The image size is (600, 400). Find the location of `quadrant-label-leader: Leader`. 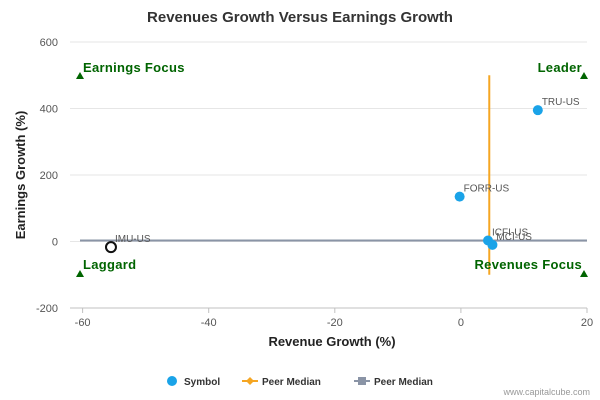

quadrant-label-leader: Leader is located at coordinates (560, 67).